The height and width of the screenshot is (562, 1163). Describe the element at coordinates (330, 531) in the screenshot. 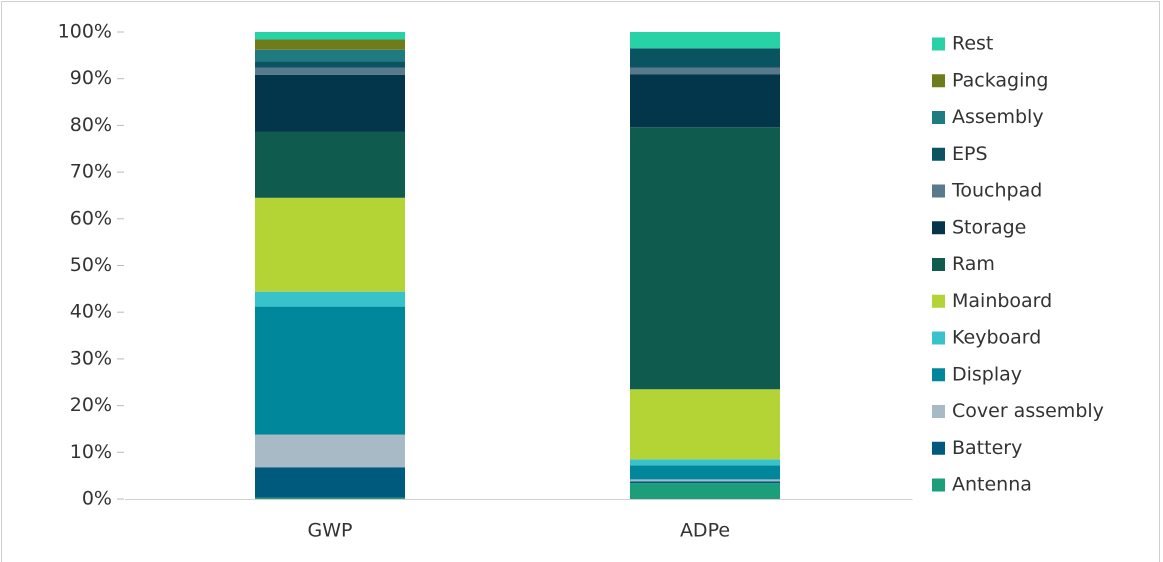

I see `x-tick-label: GWP` at that location.